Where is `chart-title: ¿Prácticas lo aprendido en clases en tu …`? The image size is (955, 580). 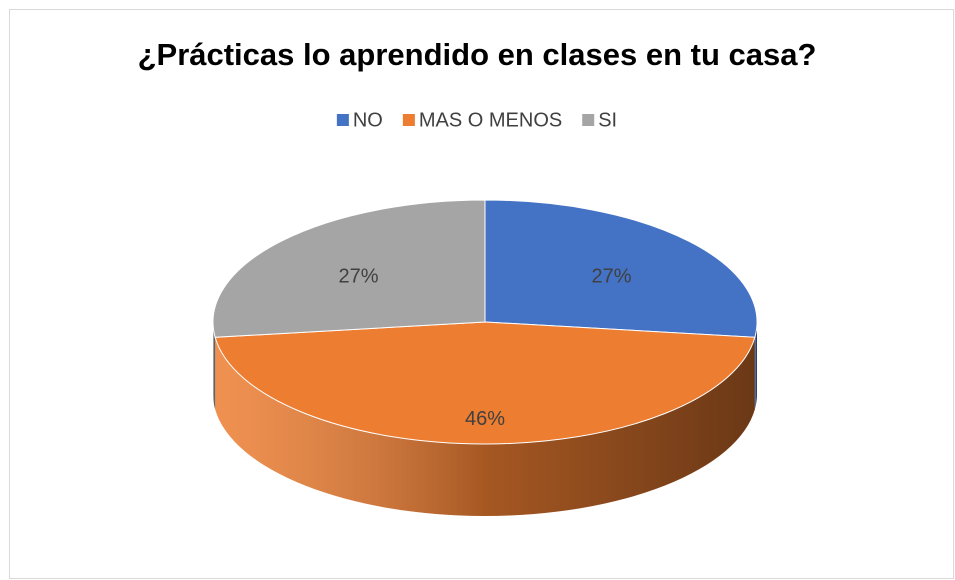
chart-title: ¿Prácticas lo aprendido en clases en tu … is located at coordinates (477, 54).